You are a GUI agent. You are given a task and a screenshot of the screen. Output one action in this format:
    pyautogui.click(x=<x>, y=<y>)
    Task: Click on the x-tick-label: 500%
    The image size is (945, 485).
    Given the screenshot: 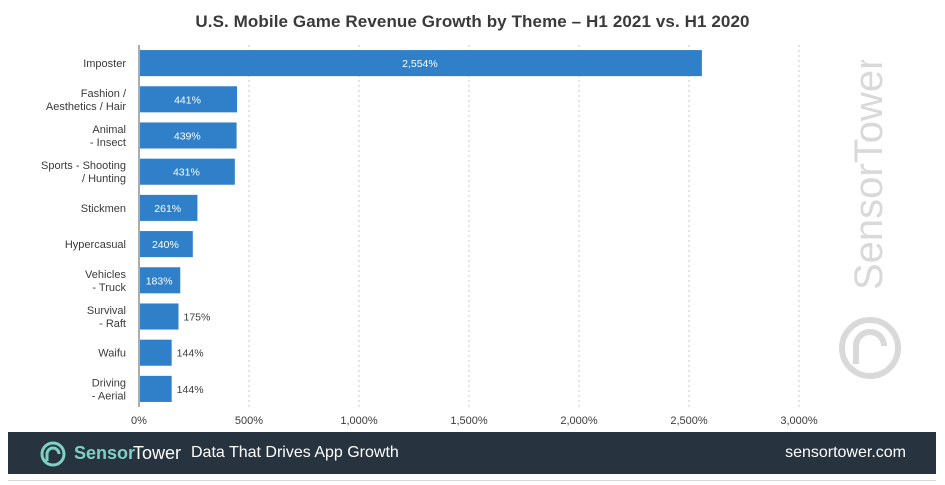 What is the action you would take?
    pyautogui.click(x=249, y=421)
    